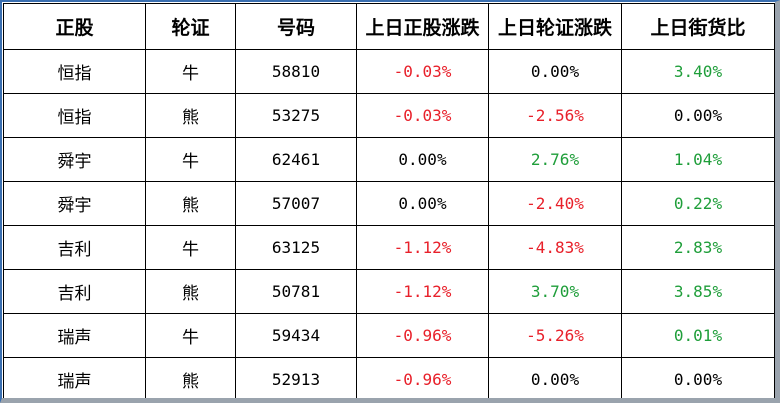 The width and height of the screenshot is (780, 403). What do you see at coordinates (555, 115) in the screenshot?
I see `cell-warrant-change: -2.56%` at bounding box center [555, 115].